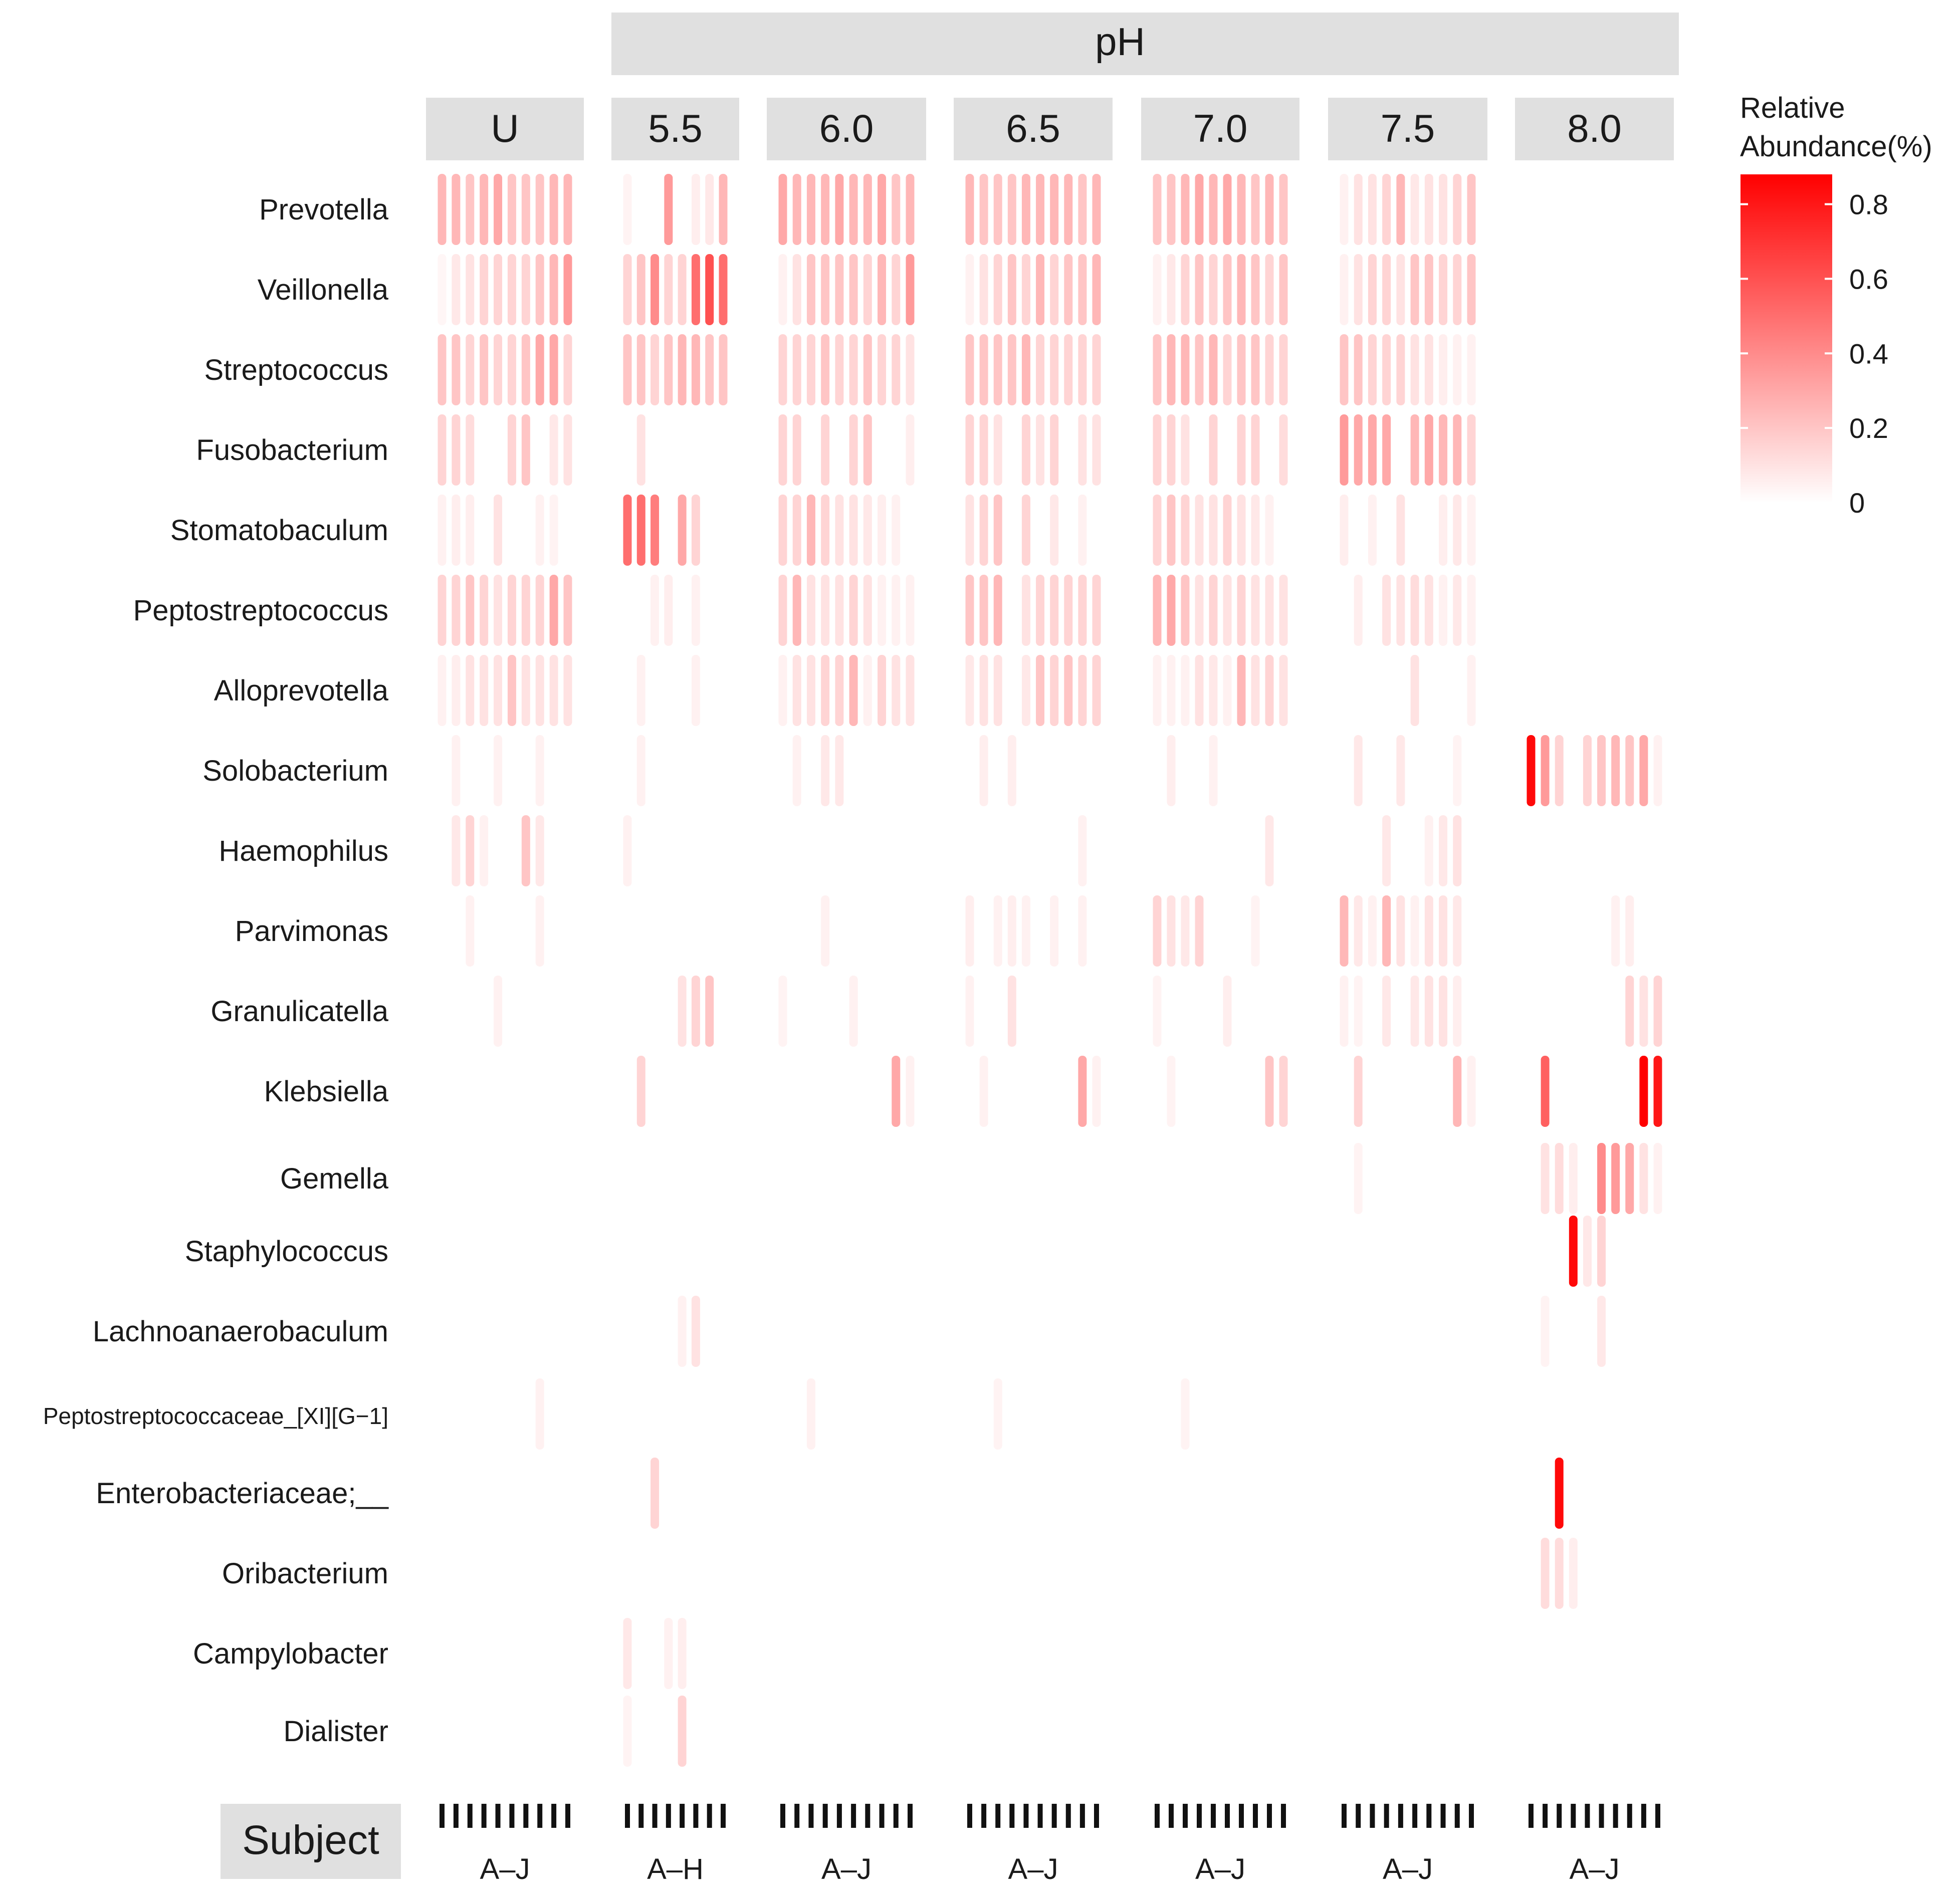  I want to click on subject-range-label: A–H, so click(675, 1869).